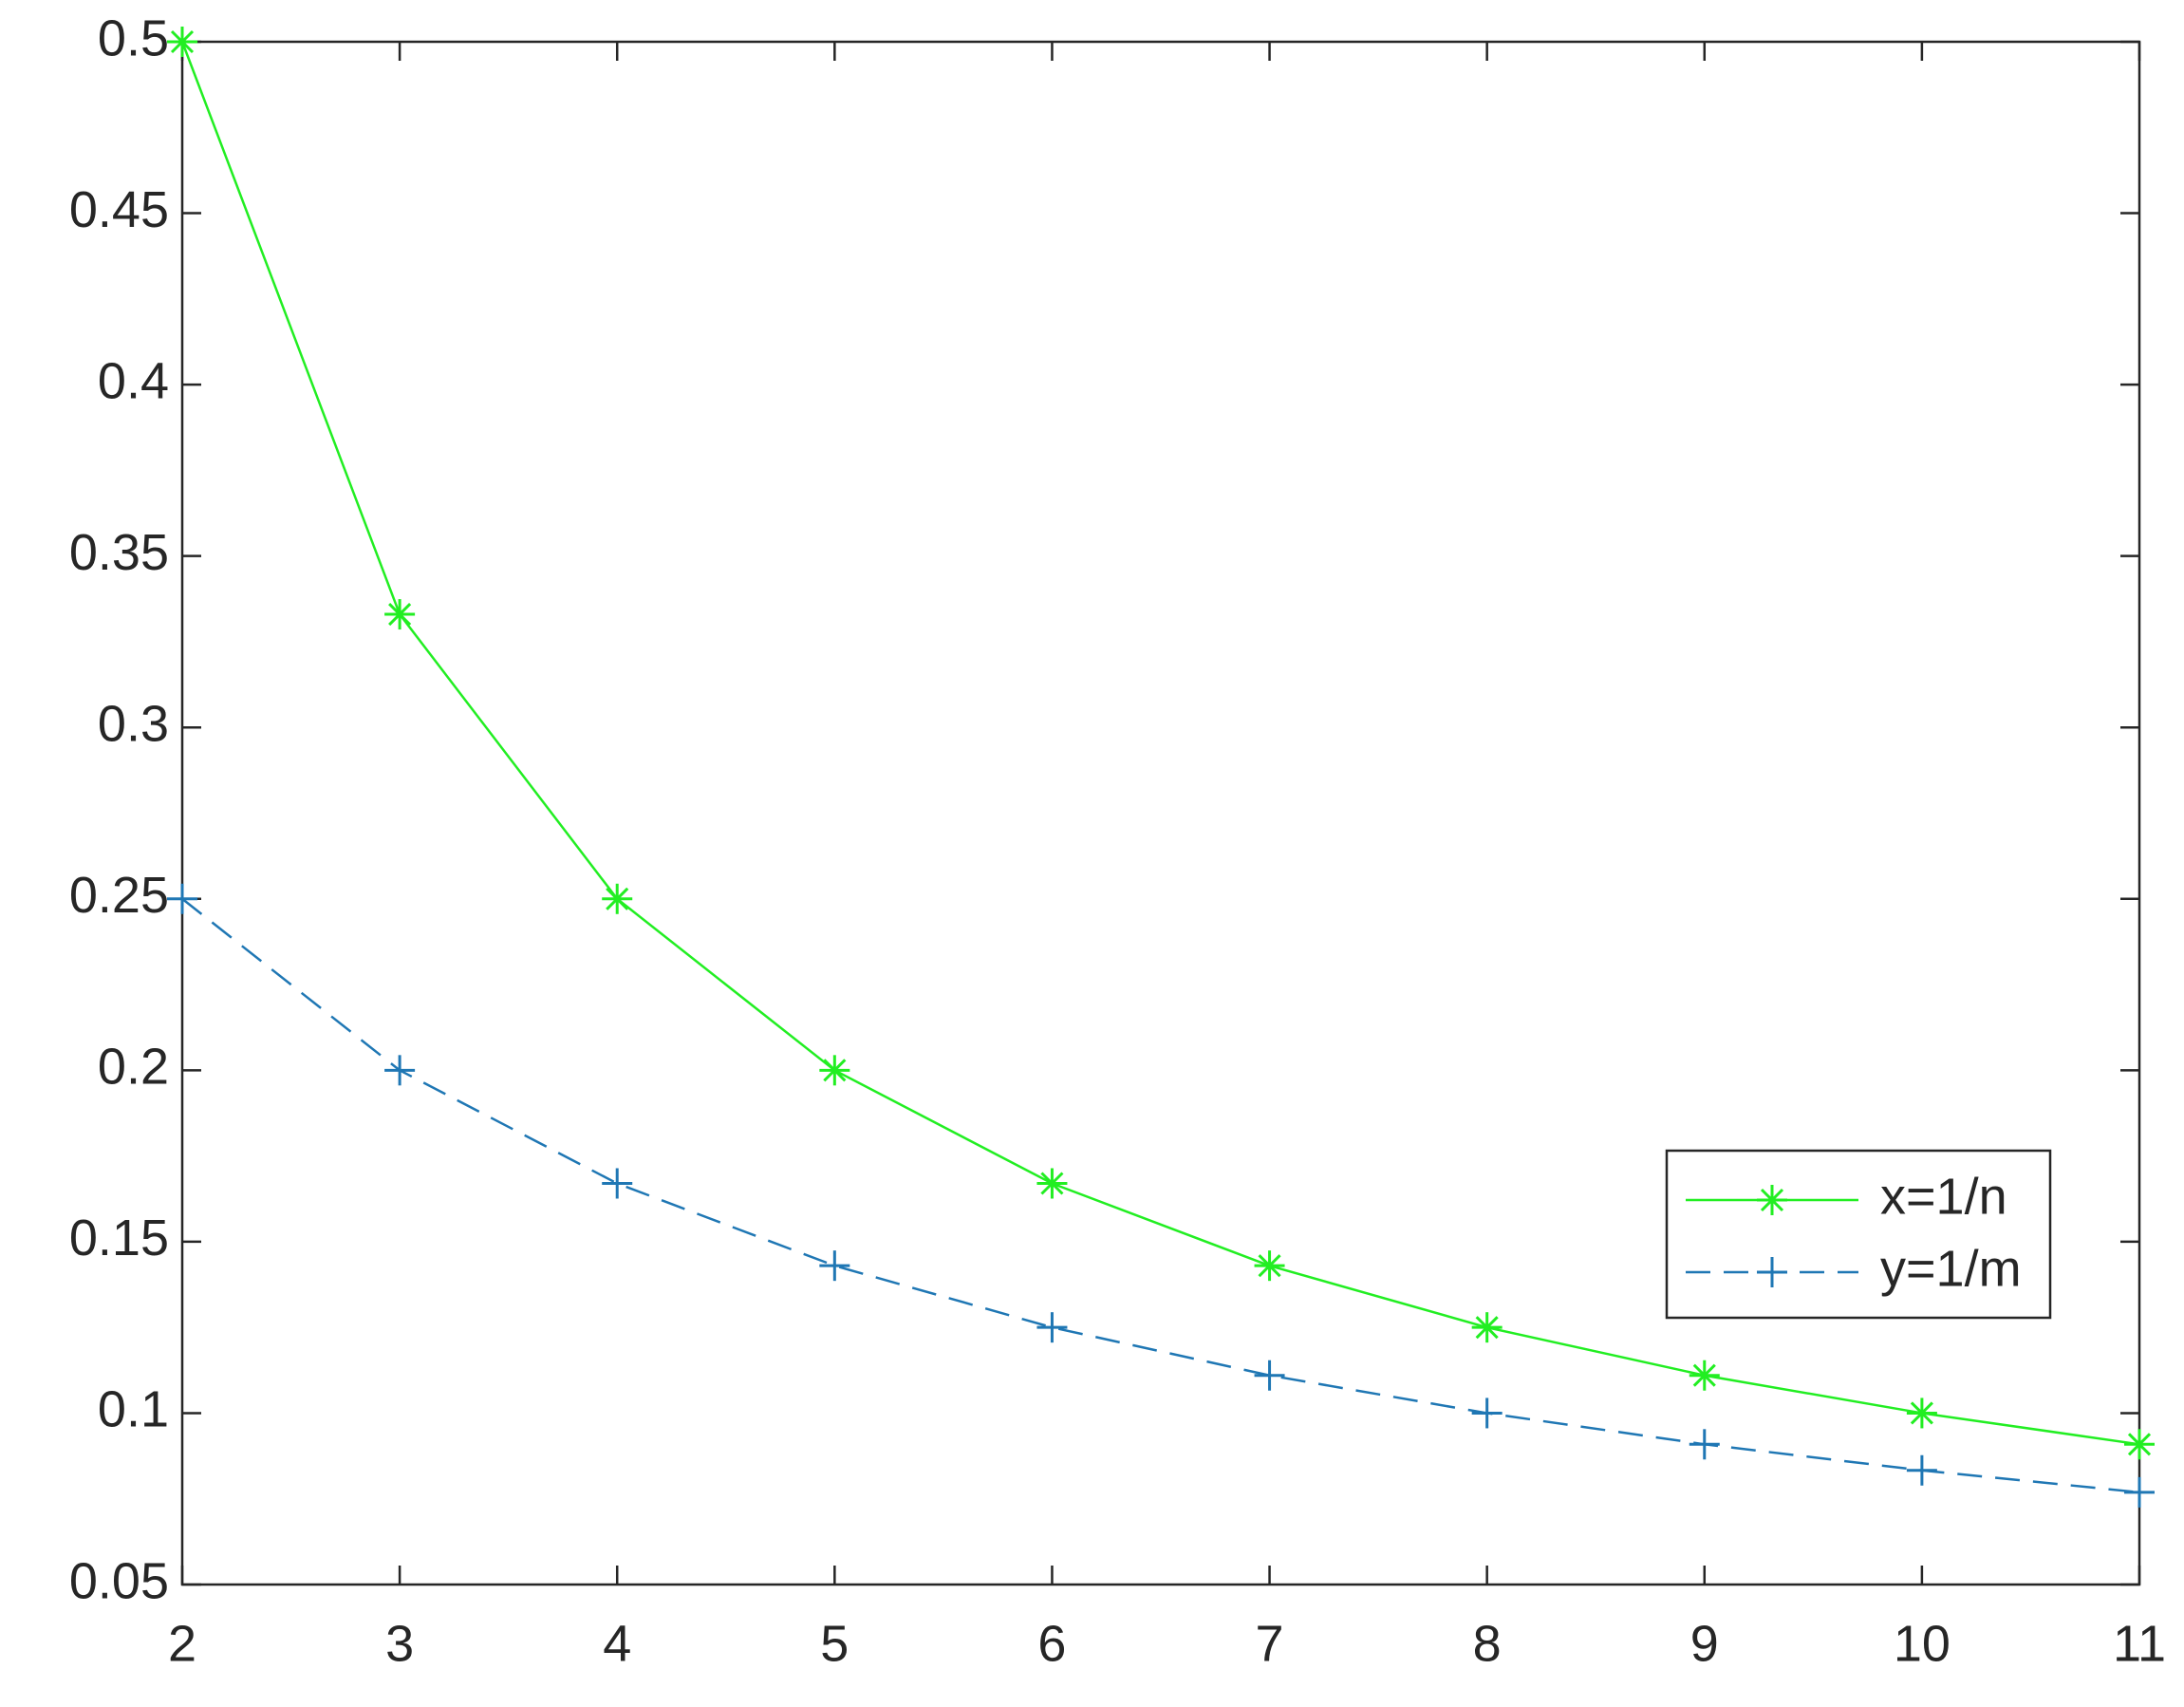 This screenshot has width=2184, height=1707. I want to click on x-tick-label: 9, so click(1704, 1643).